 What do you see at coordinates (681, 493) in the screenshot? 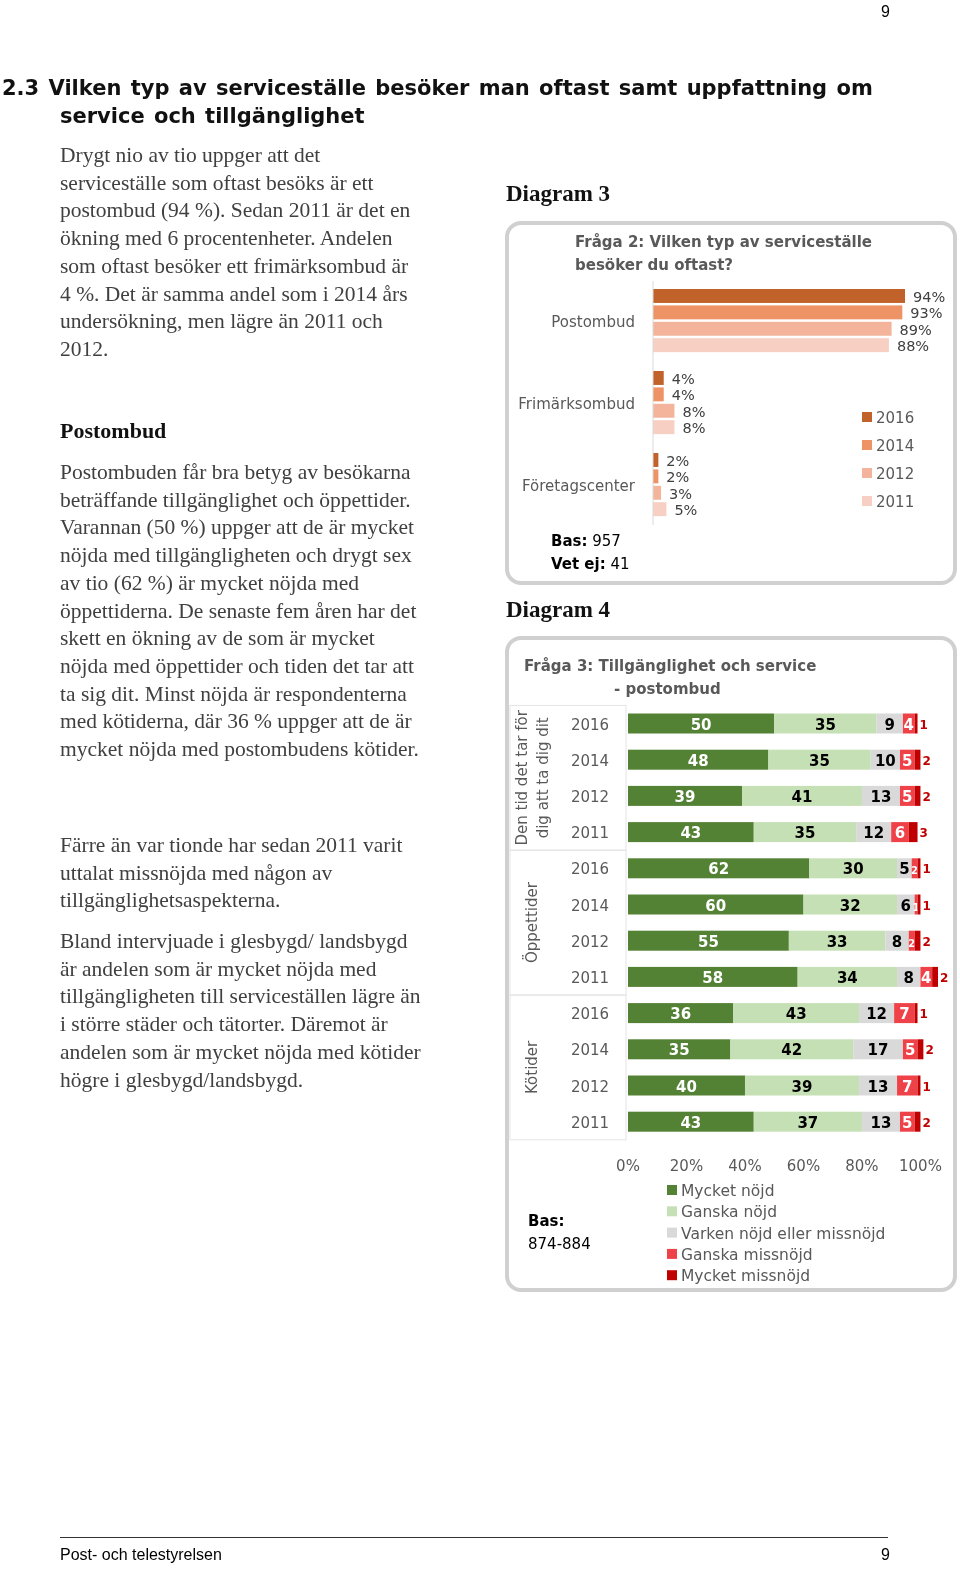
I see `data-label: 3%` at bounding box center [681, 493].